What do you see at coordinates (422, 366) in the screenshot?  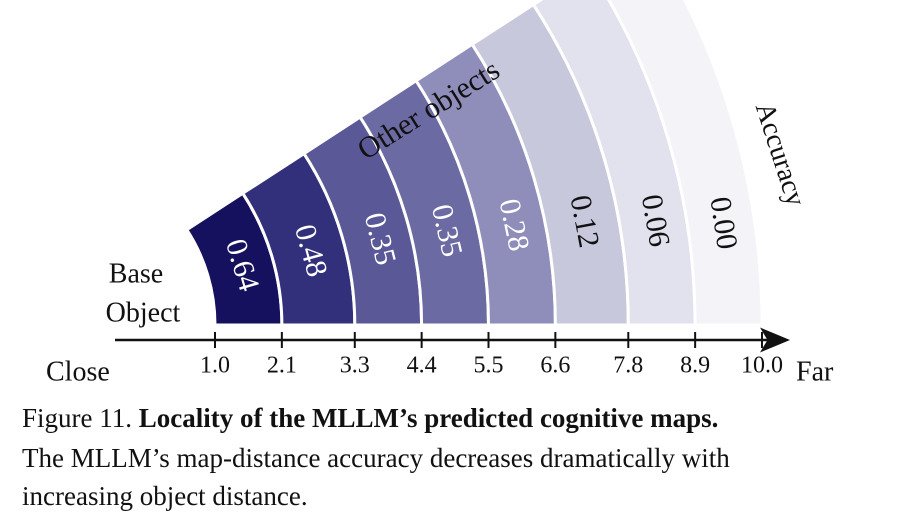 I see `x-tick-label: 4.4` at bounding box center [422, 366].